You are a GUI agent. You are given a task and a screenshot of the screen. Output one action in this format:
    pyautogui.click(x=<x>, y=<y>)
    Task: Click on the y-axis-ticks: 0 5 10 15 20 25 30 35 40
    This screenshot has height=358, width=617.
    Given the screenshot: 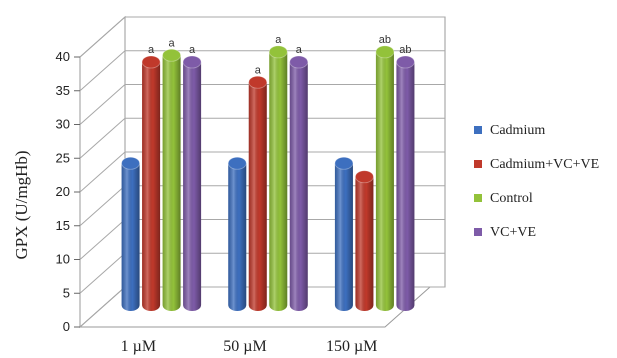 What is the action you would take?
    pyautogui.click(x=63, y=191)
    